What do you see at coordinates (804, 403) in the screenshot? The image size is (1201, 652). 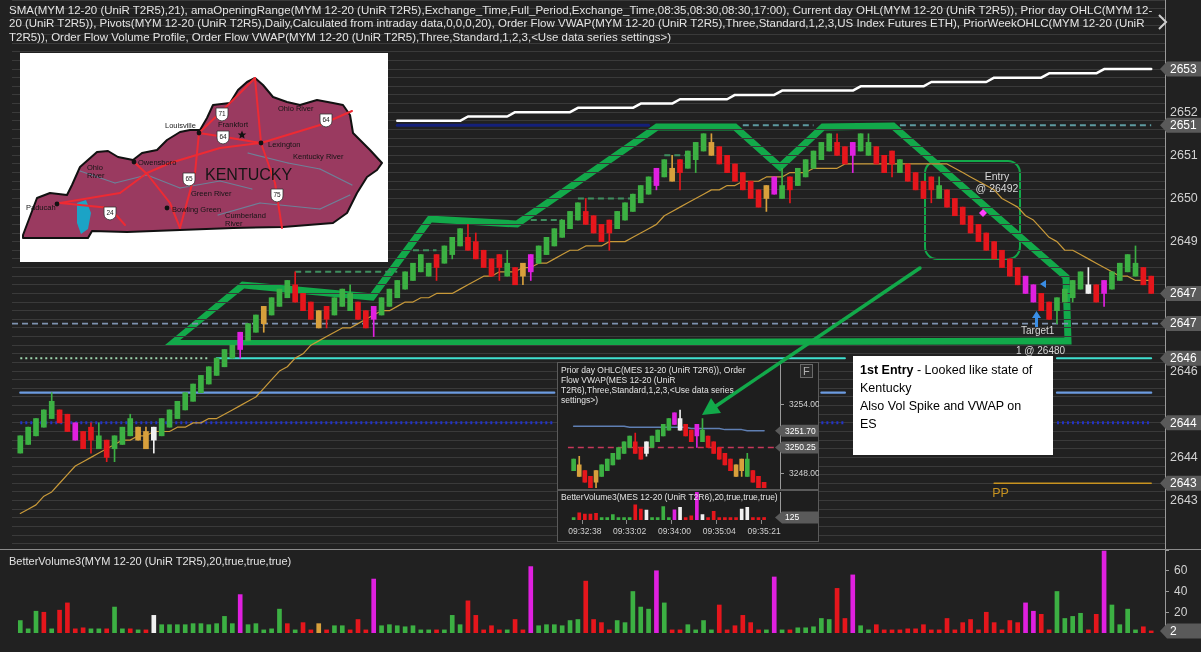 I see `y-tick-label: 3254.00` at bounding box center [804, 403].